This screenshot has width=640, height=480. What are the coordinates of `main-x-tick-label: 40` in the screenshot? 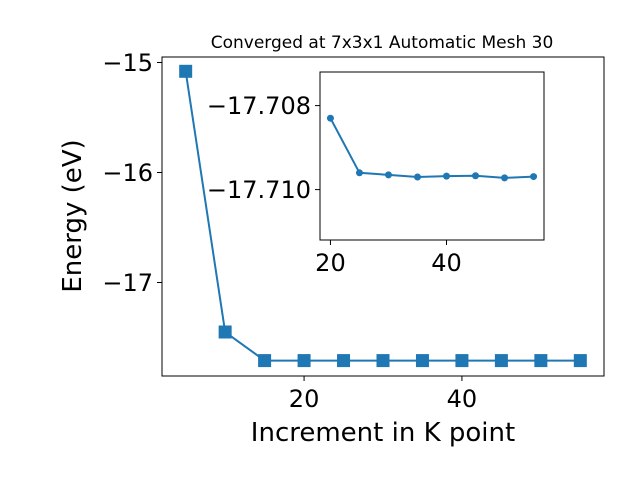 It's located at (462, 399).